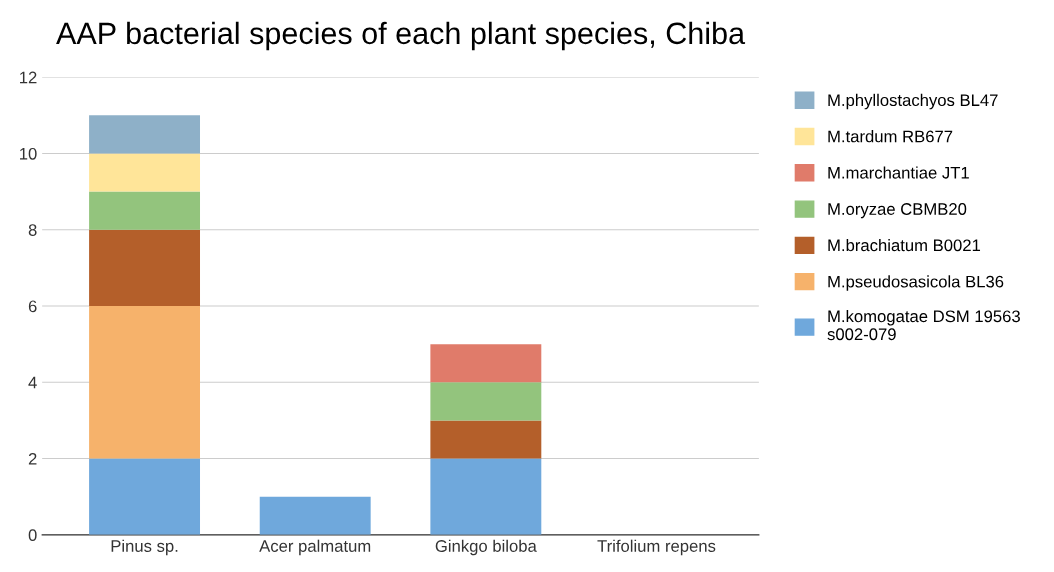 Image resolution: width=1054 pixels, height=572 pixels. What do you see at coordinates (913, 101) in the screenshot?
I see `legend-label: M.phyllostachyos BL47` at bounding box center [913, 101].